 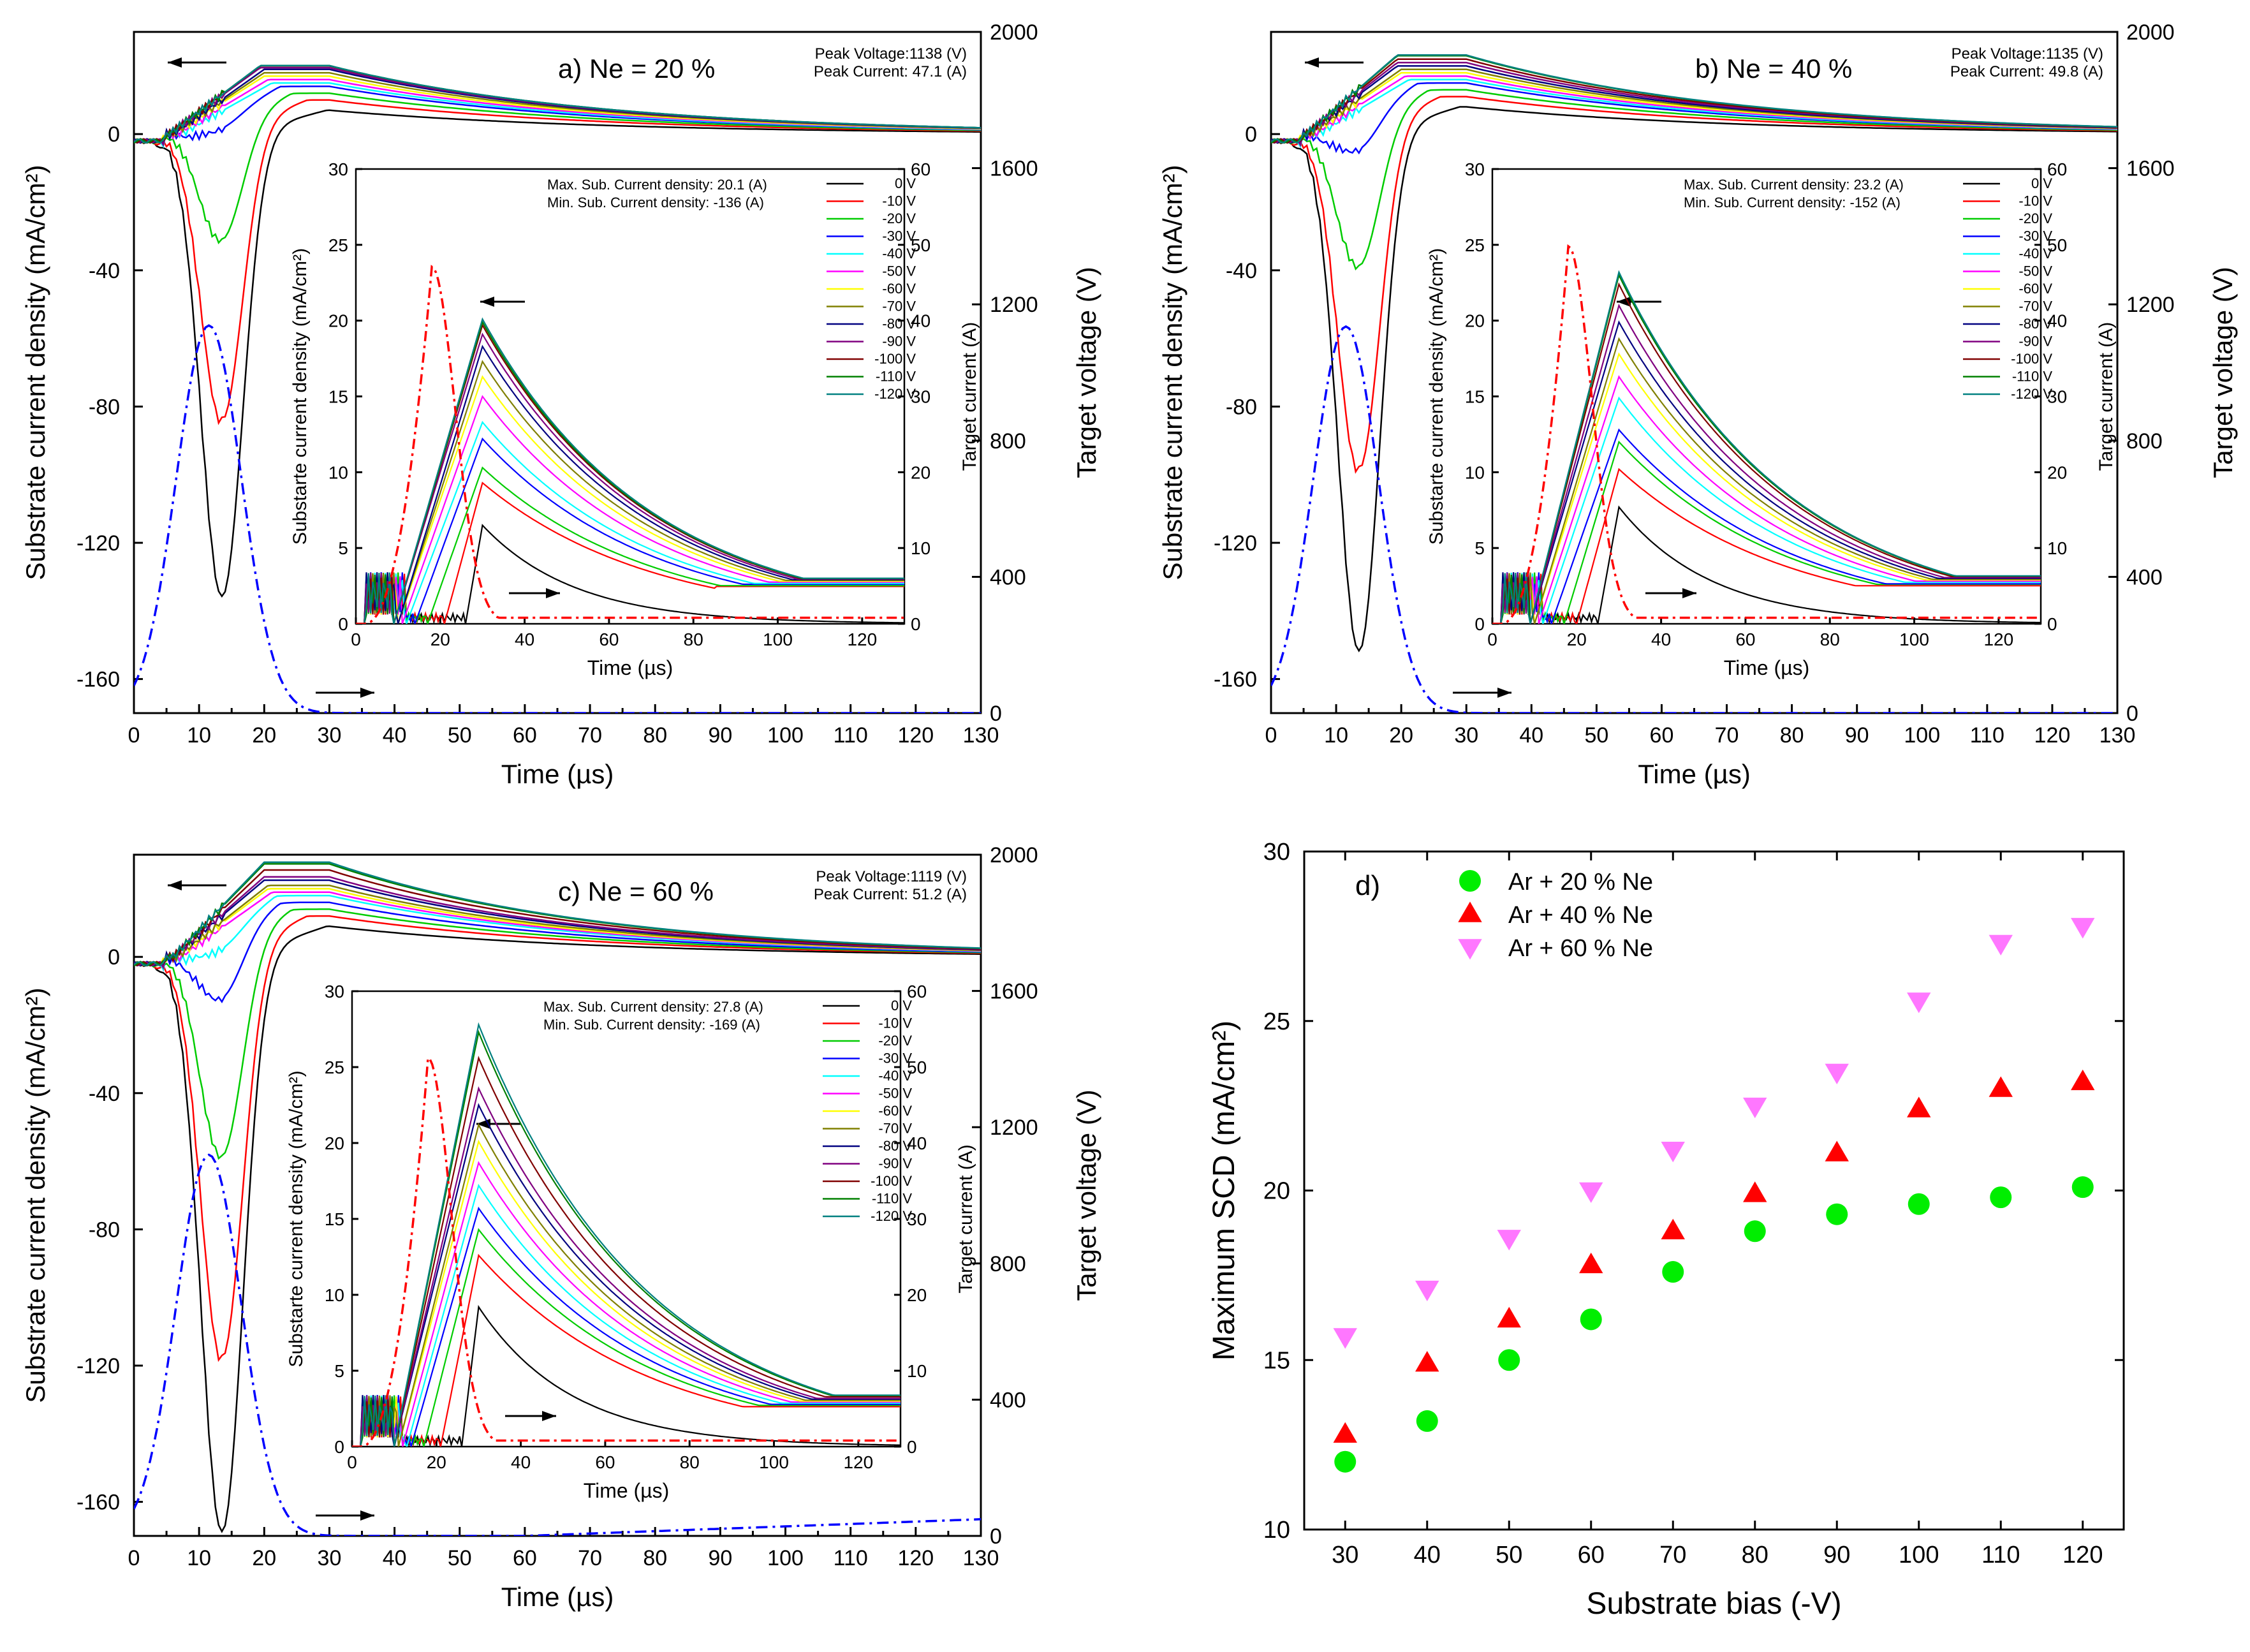 I want to click on x-tick-label: 30, so click(x=330, y=736).